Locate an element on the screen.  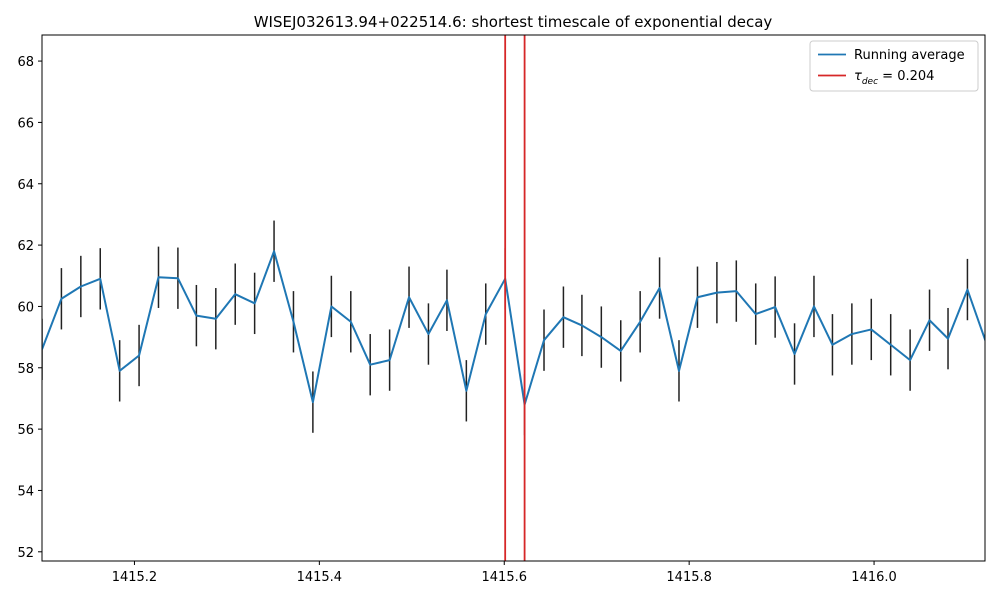
legend-tau-value: = 0.204 is located at coordinates (906, 76).